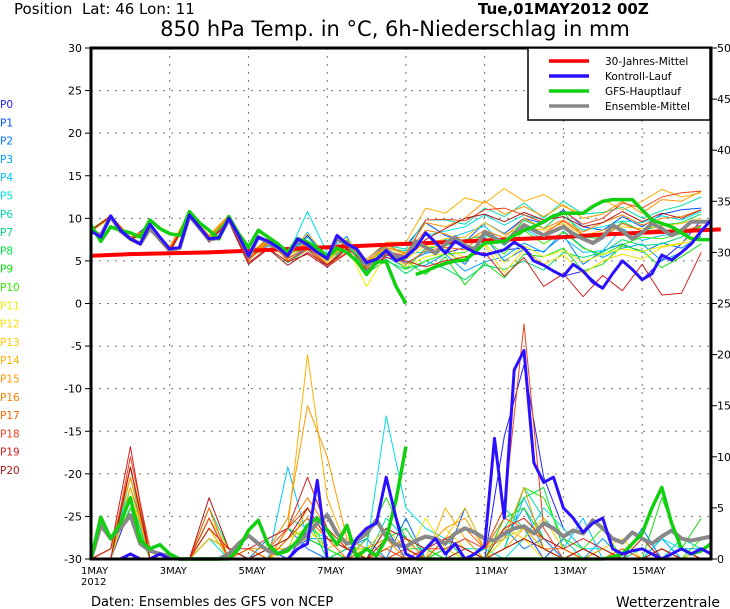  Describe the element at coordinates (10, 453) in the screenshot. I see `member-label-p19: P19` at that location.